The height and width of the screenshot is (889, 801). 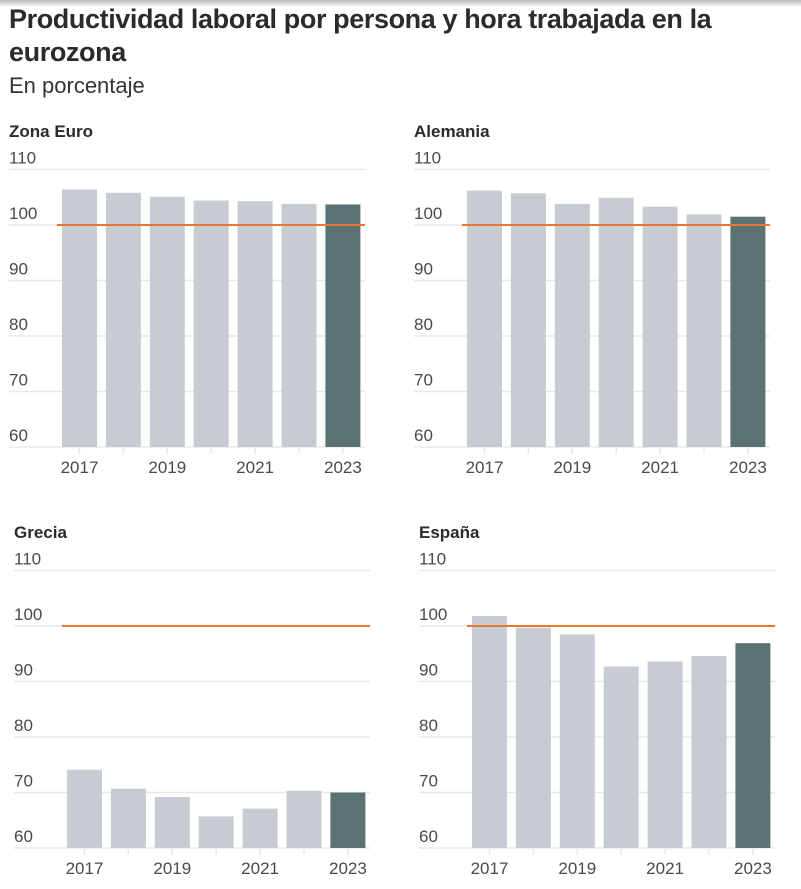 What do you see at coordinates (449, 532) in the screenshot?
I see `panel-title: España` at bounding box center [449, 532].